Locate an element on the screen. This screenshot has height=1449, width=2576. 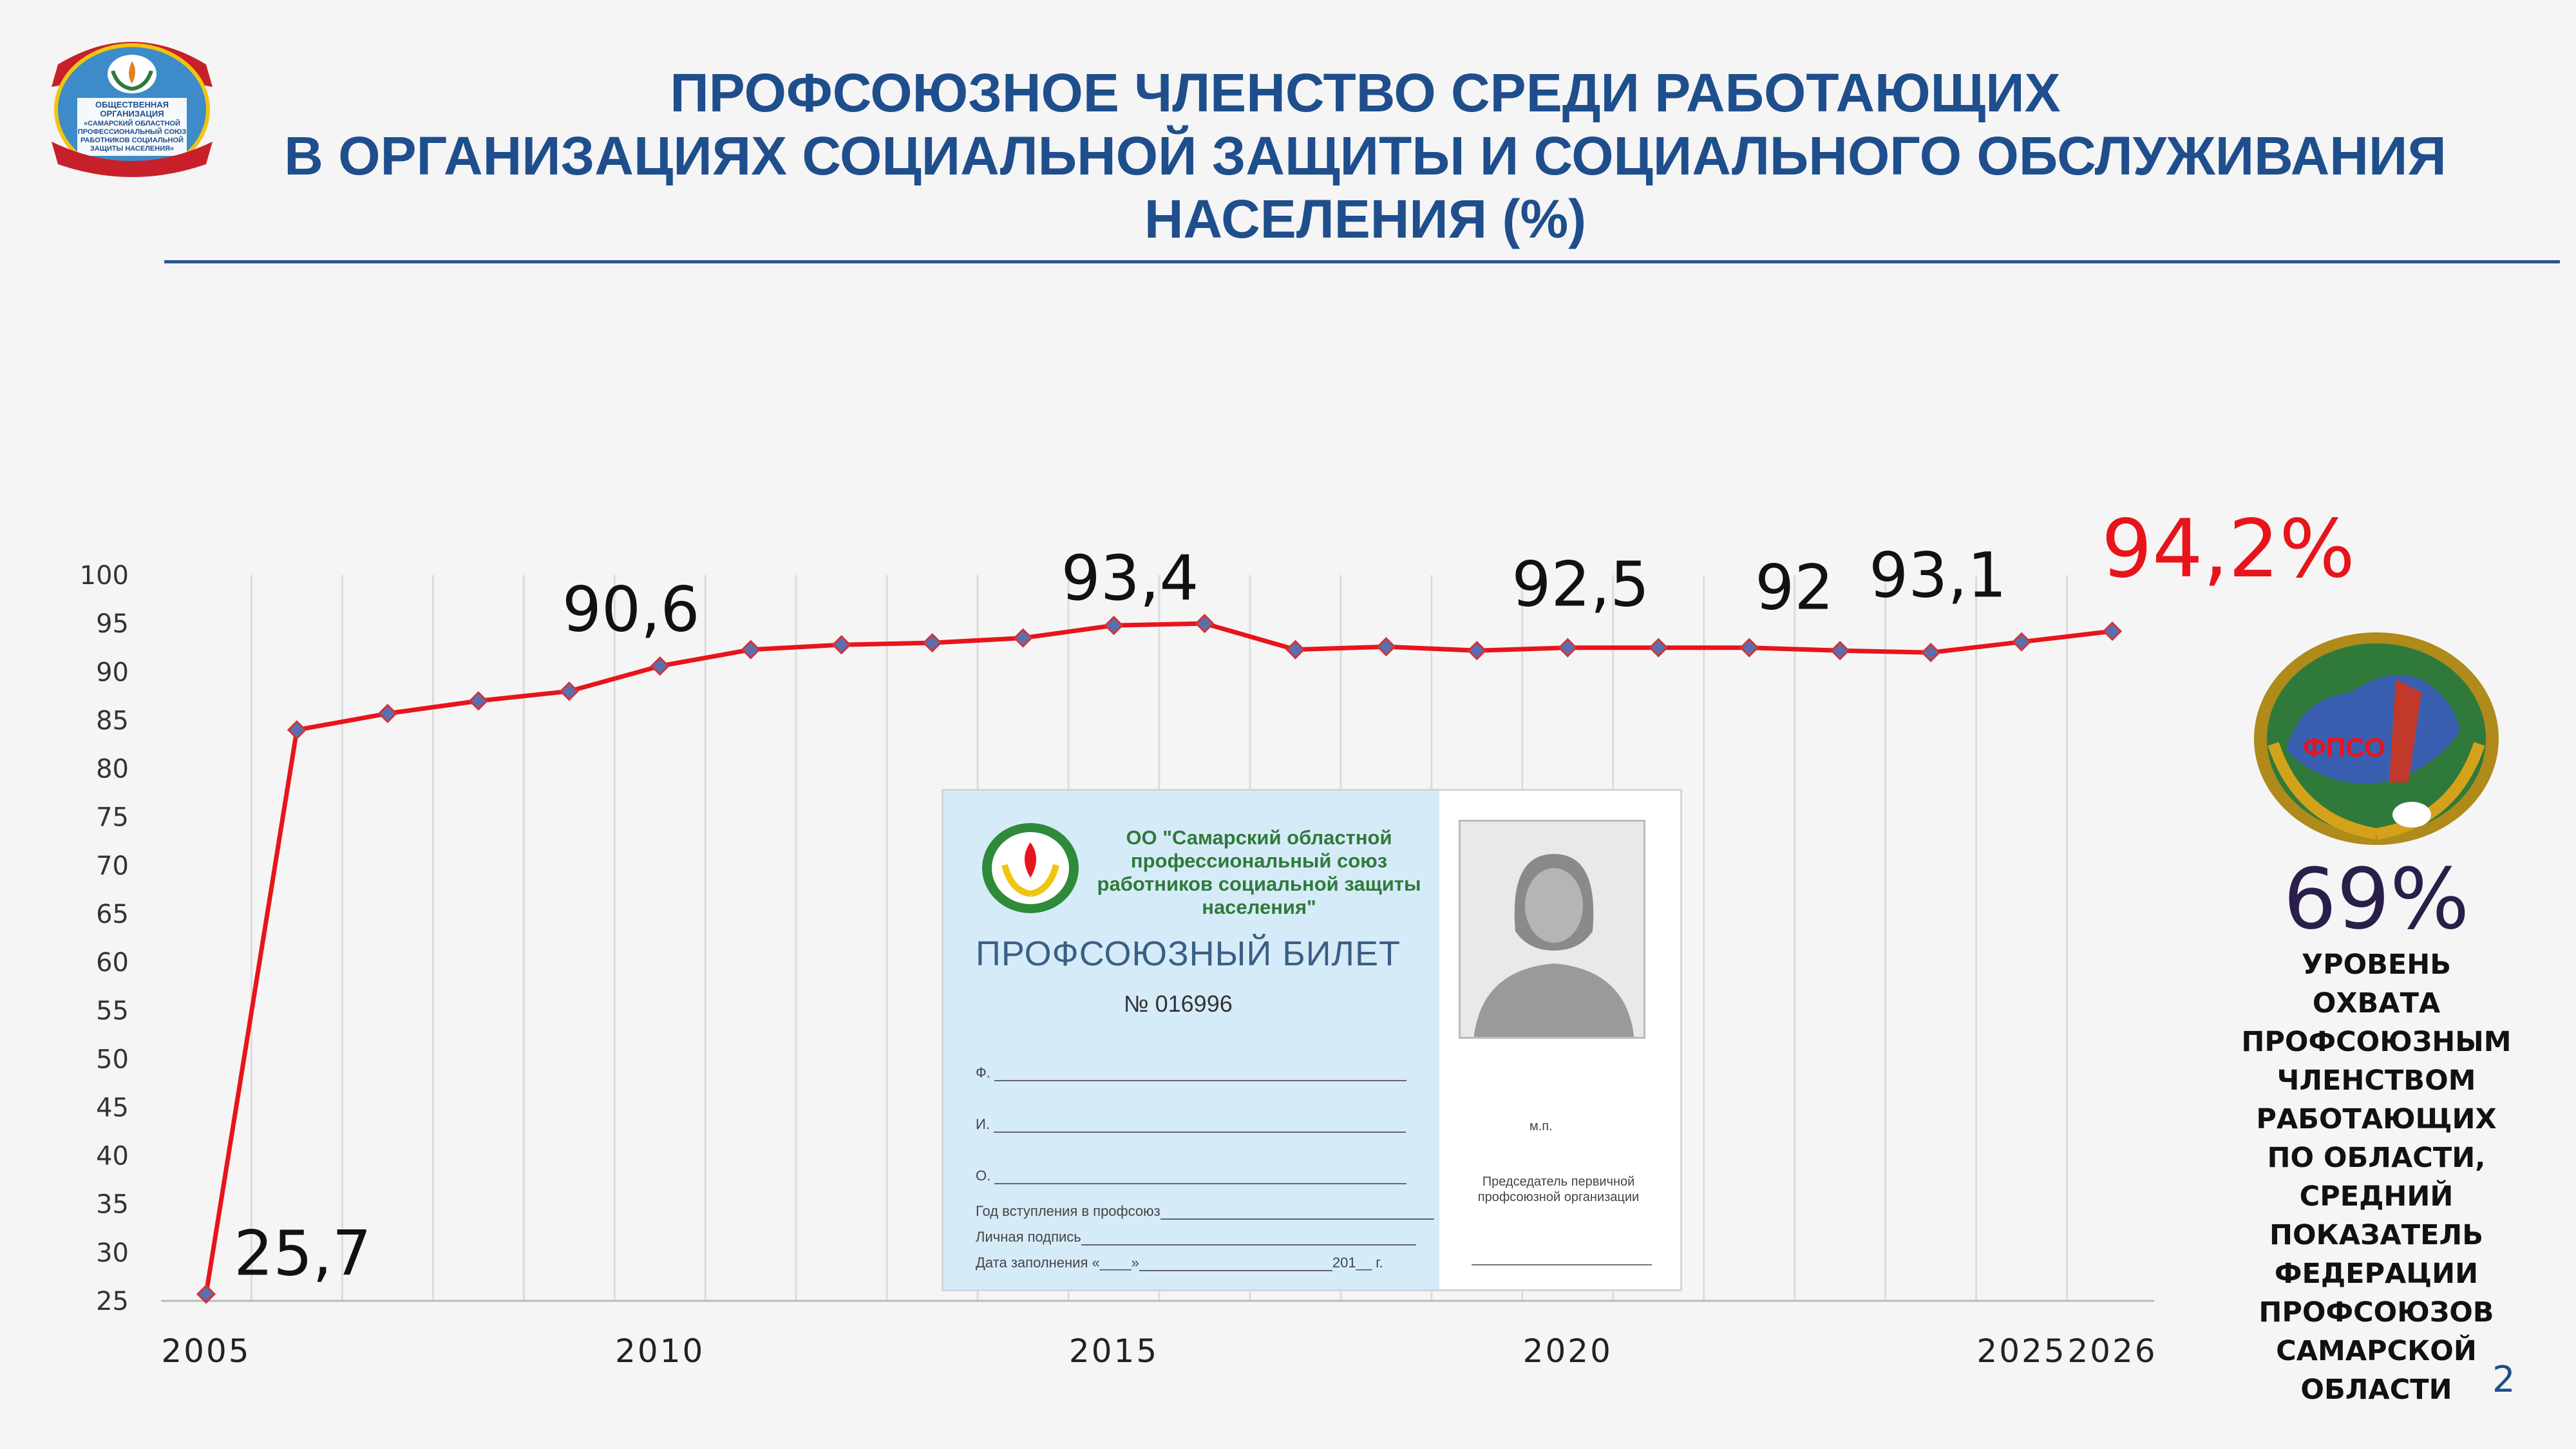
region-average-stat: 69% is located at coordinates (2376, 899).